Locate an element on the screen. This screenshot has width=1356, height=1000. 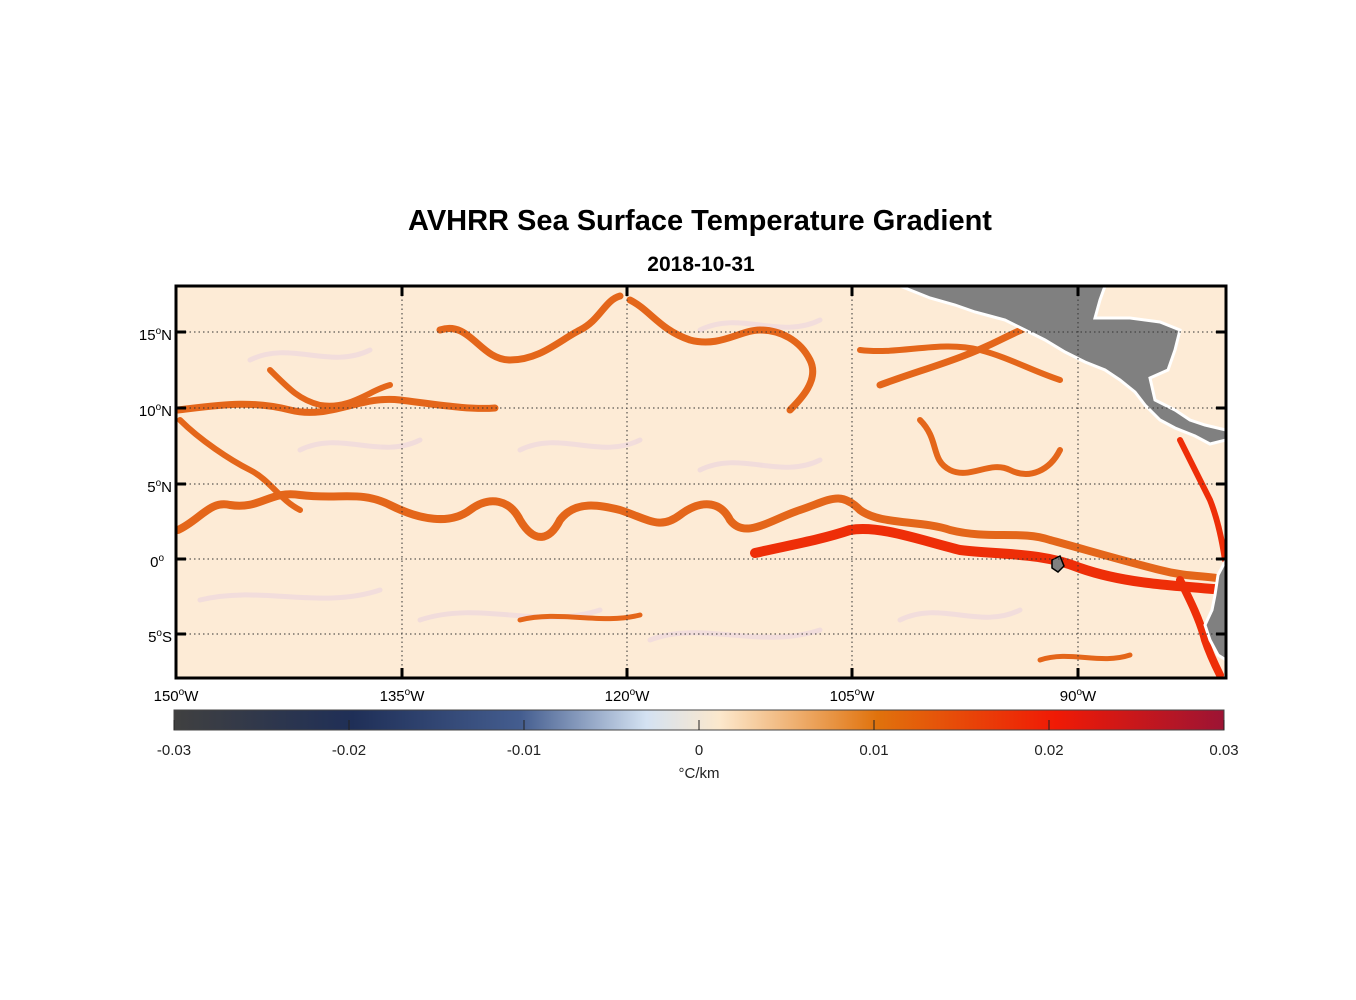
colorbar-tick-label: -0.03 is located at coordinates (174, 750).